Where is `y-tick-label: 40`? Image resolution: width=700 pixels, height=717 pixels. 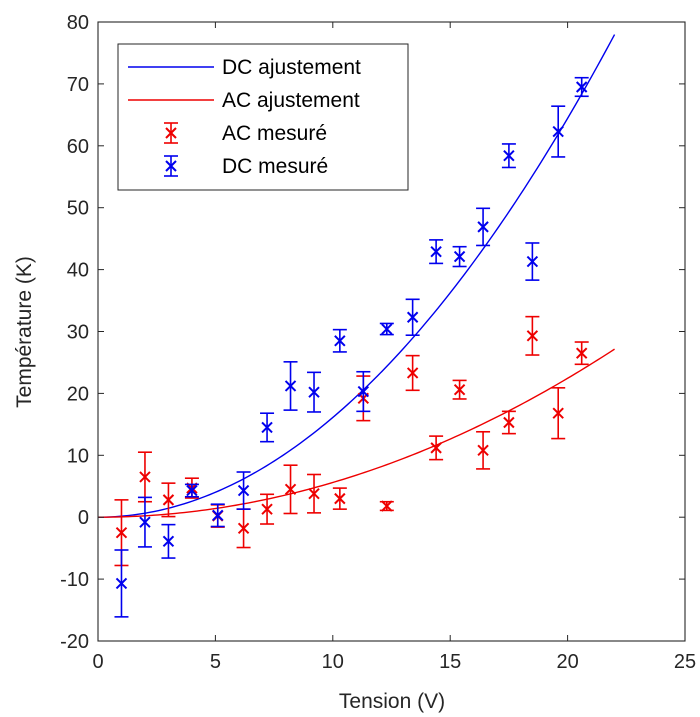 y-tick-label: 40 is located at coordinates (78, 271).